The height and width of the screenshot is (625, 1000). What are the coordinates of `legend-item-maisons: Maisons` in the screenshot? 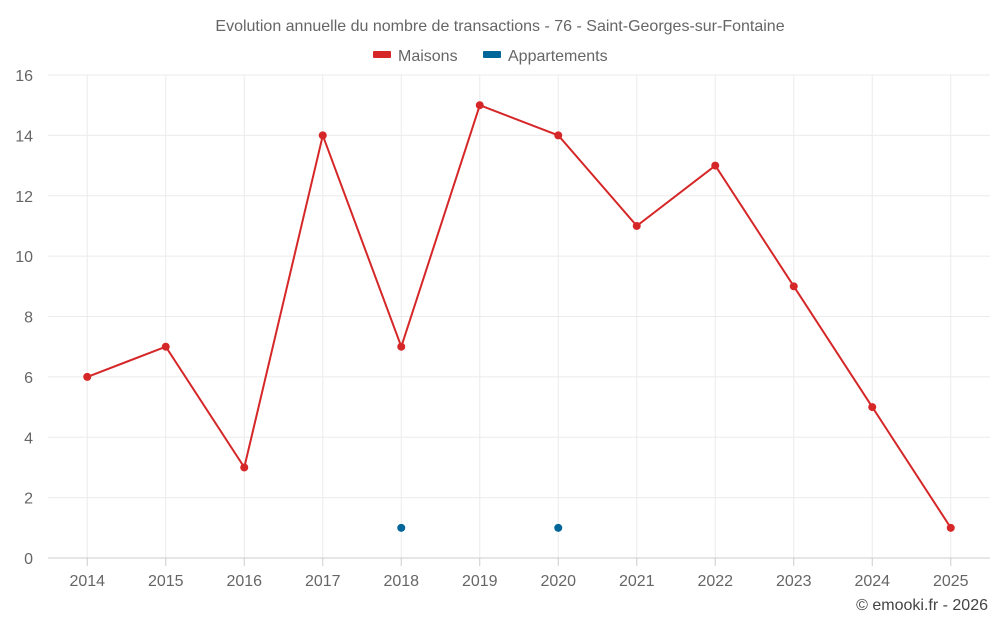 It's located at (415, 56).